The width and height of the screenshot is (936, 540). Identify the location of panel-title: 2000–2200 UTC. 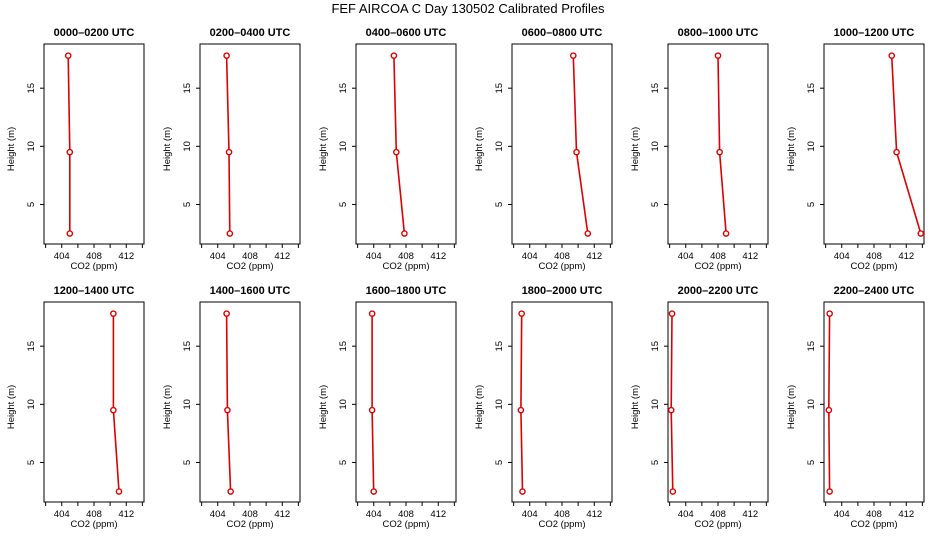
(718, 291).